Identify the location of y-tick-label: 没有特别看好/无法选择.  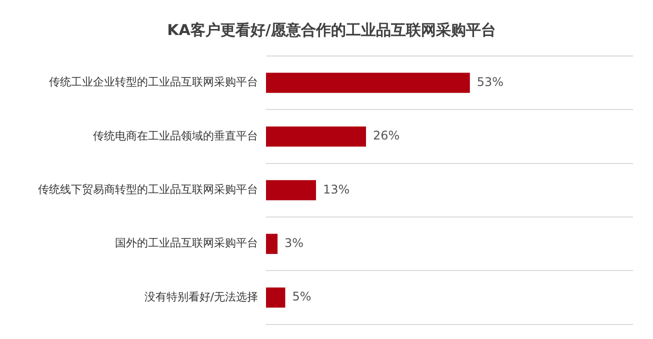
(201, 297).